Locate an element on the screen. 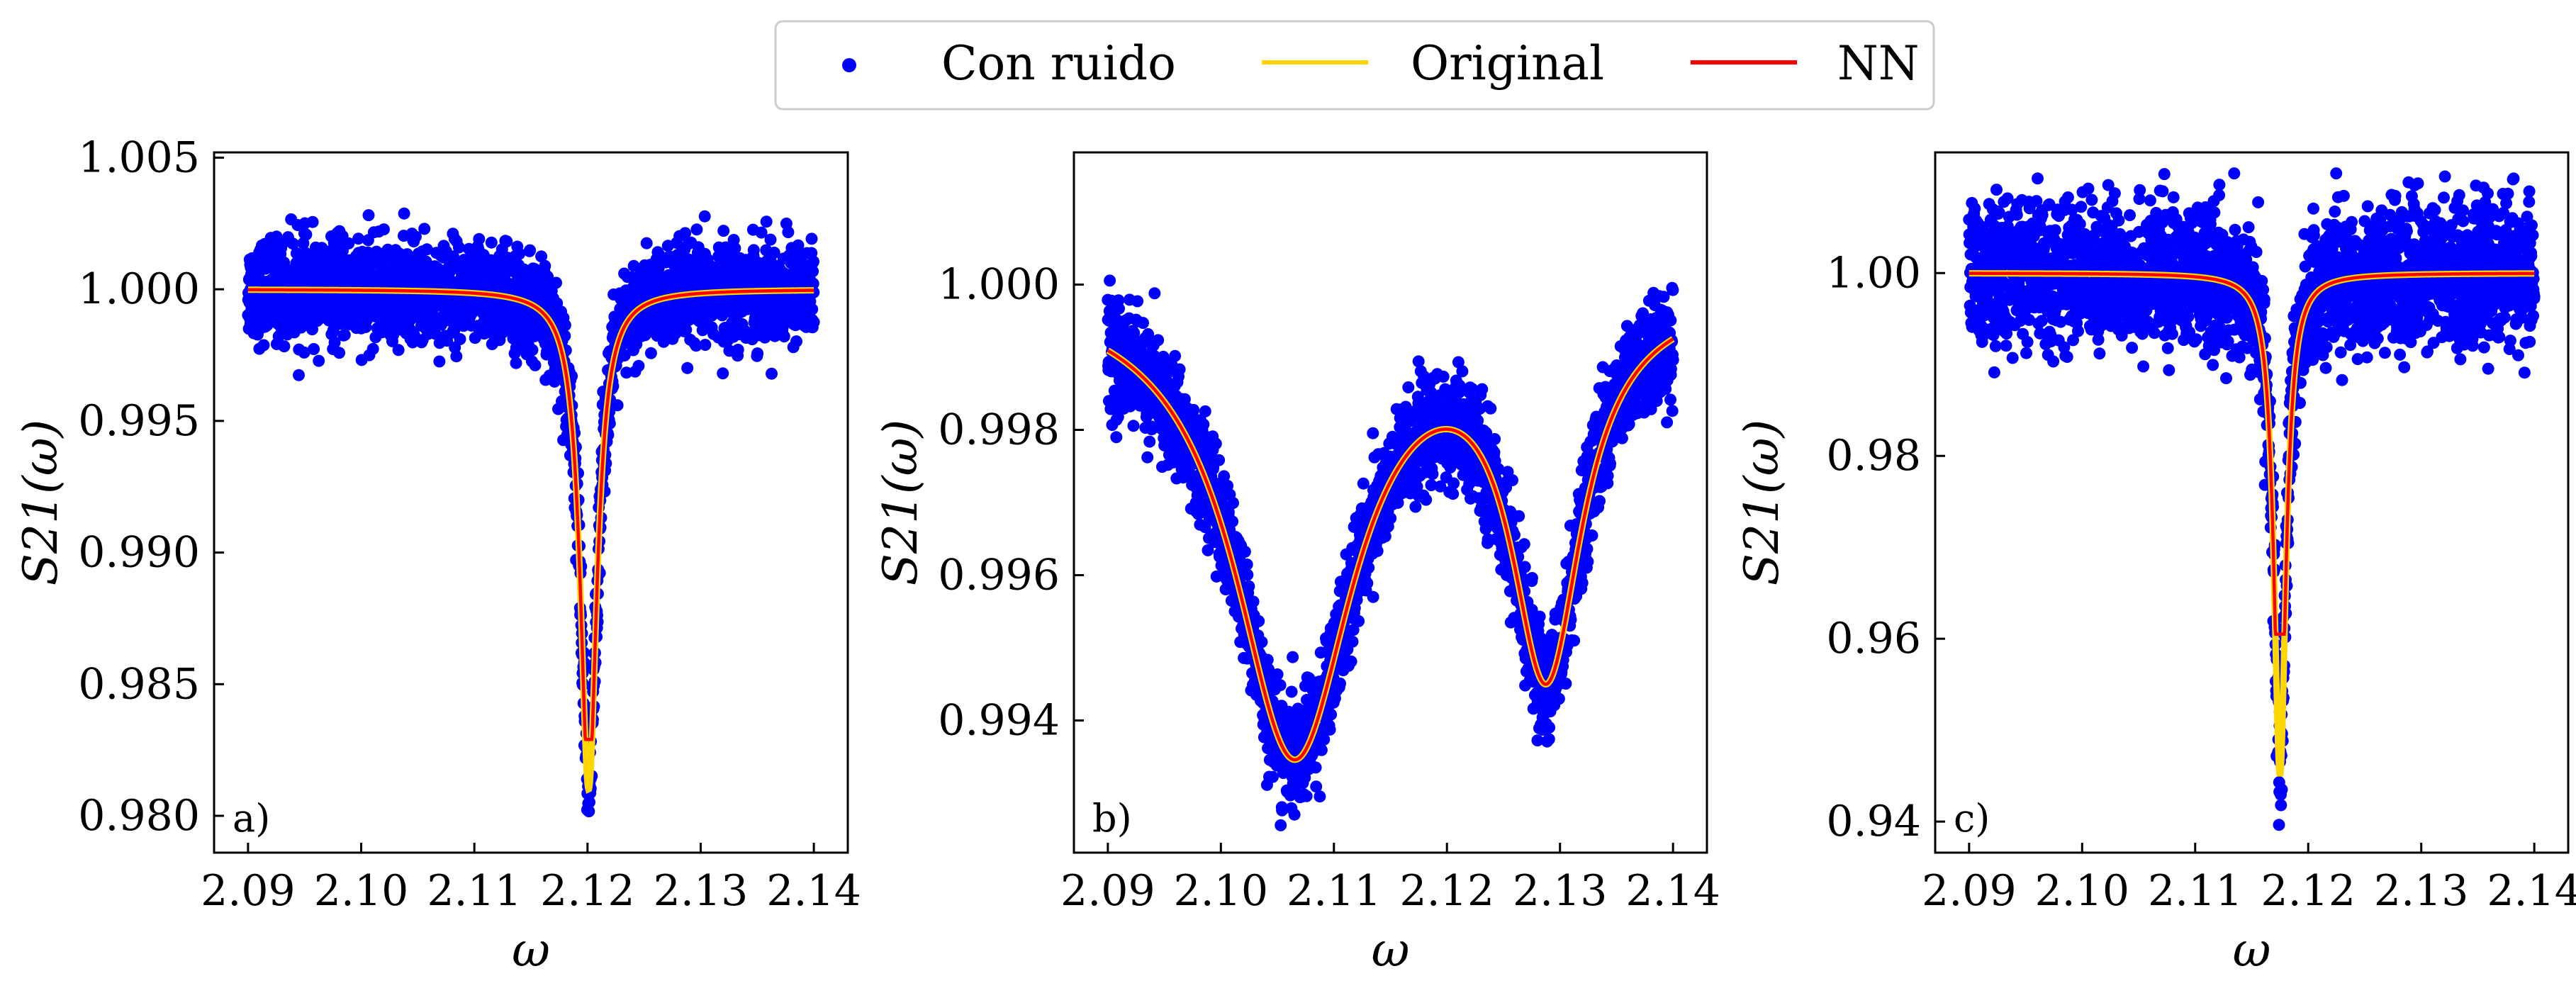 This screenshot has width=2576, height=993. y-tick-label: 0.980 is located at coordinates (139, 816).